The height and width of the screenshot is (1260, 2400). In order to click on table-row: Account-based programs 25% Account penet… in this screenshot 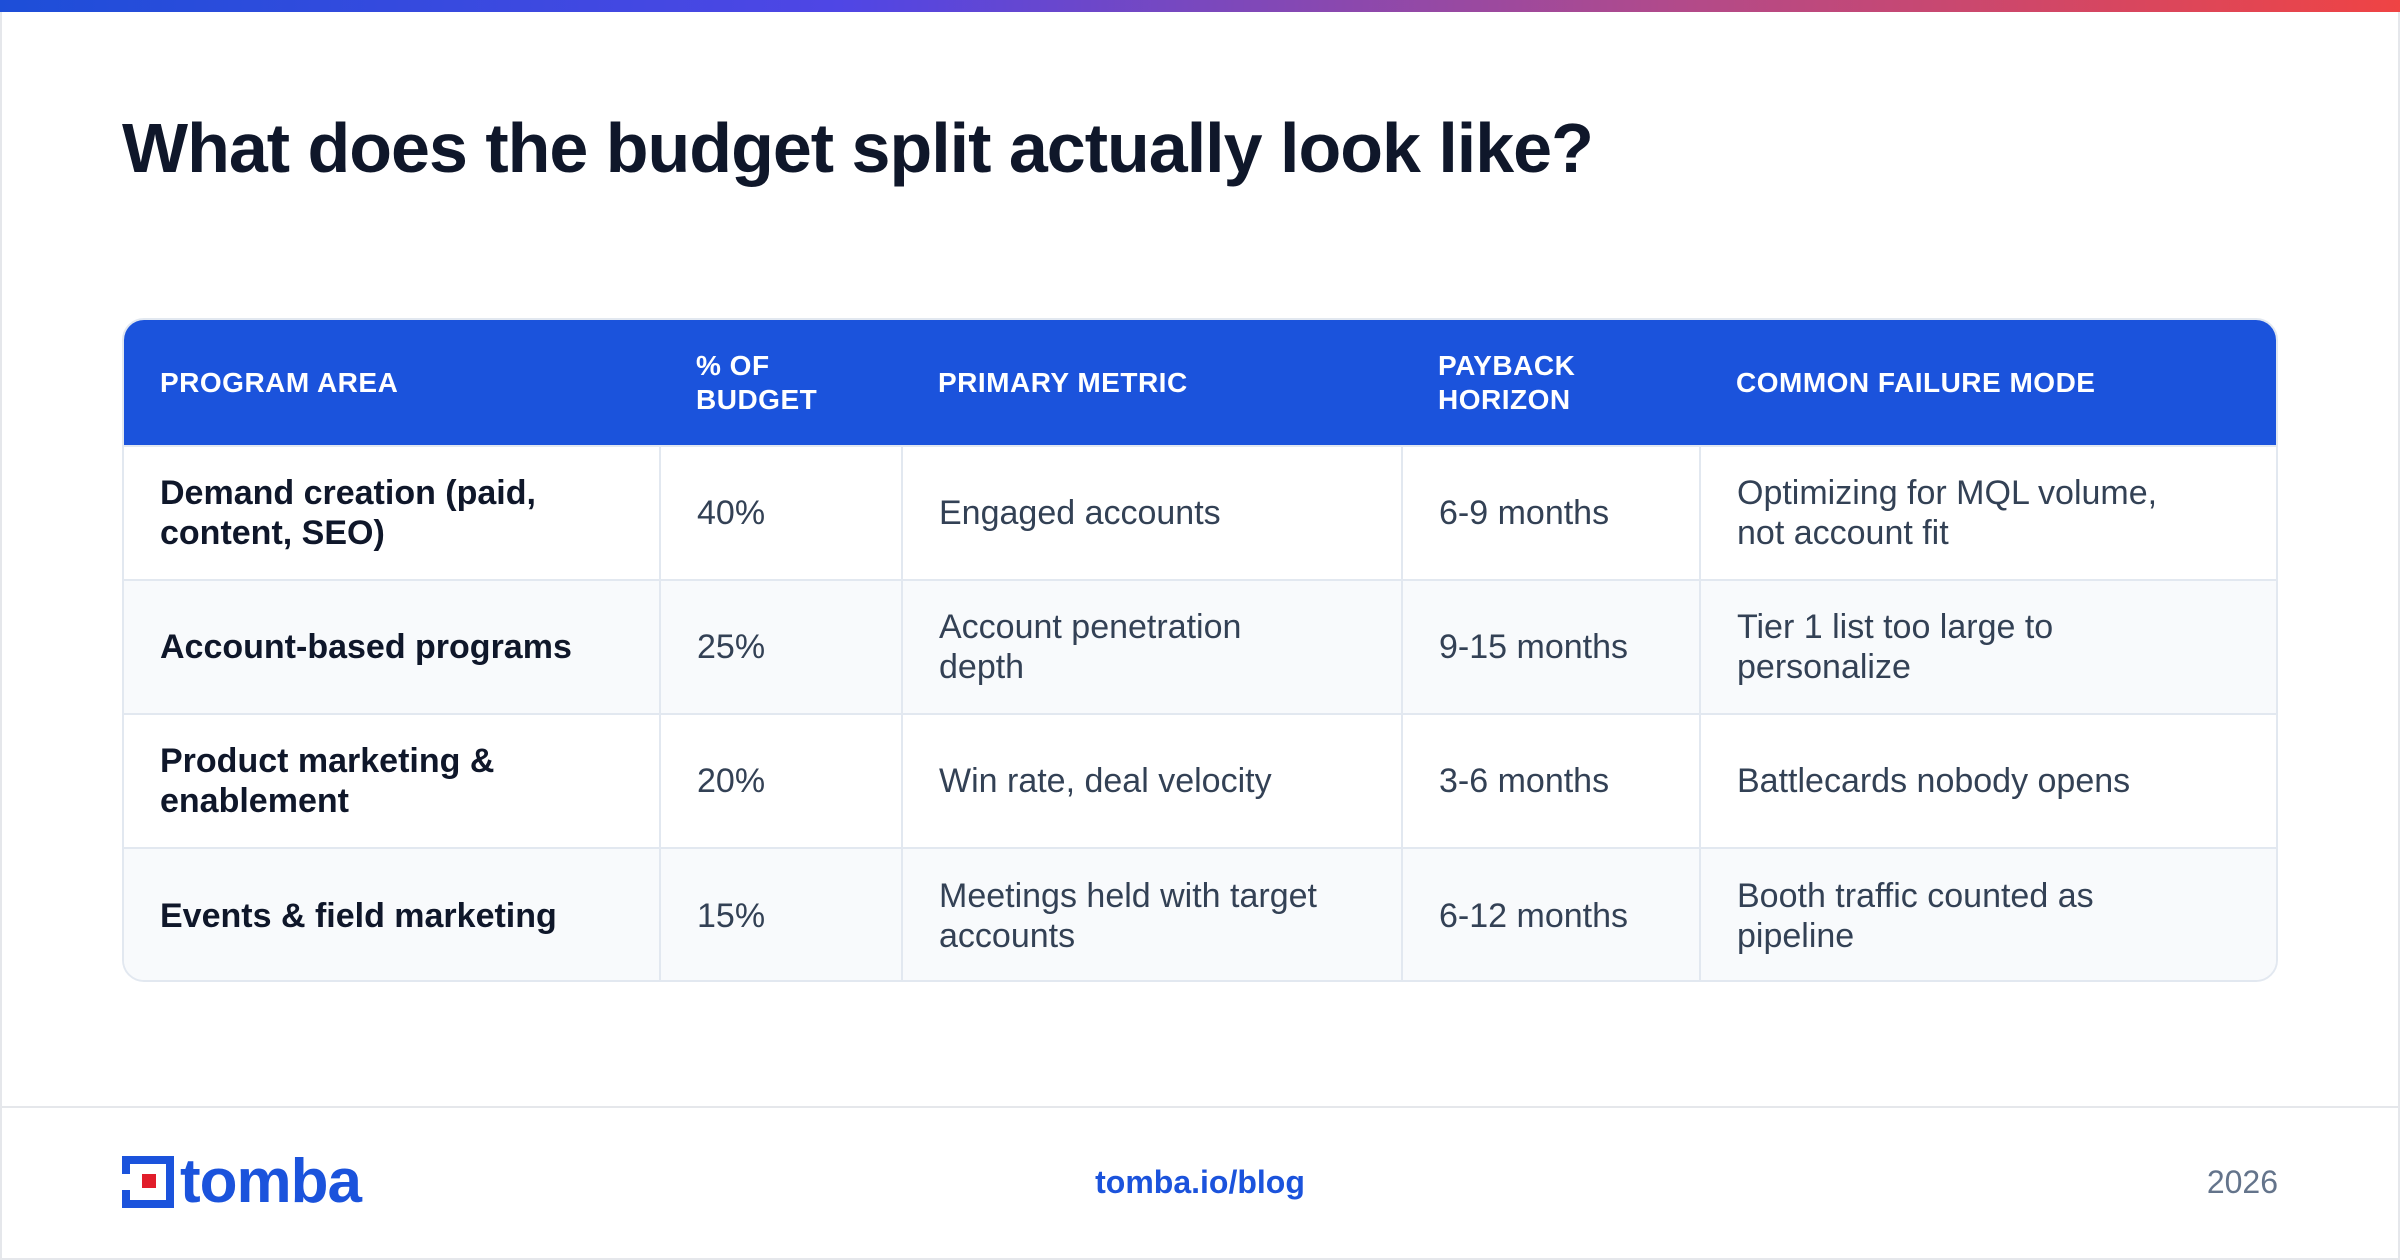, I will do `click(1200, 646)`.